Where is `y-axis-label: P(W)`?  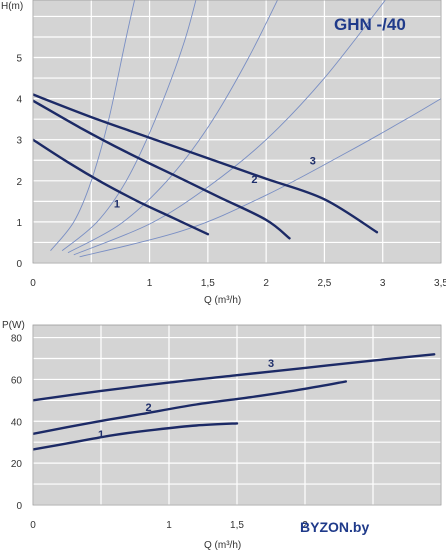 y-axis-label: P(W) is located at coordinates (13, 325).